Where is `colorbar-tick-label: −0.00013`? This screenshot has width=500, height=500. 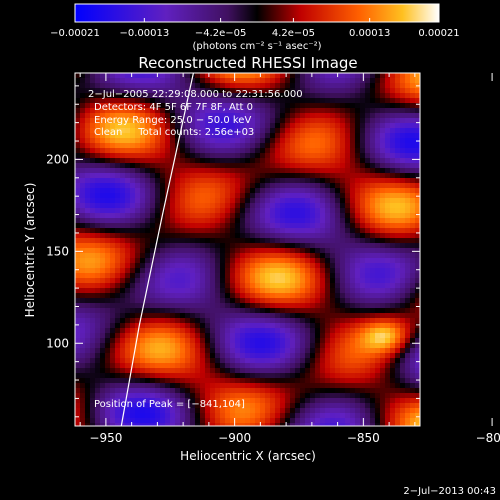
colorbar-tick-label: −0.00013 is located at coordinates (144, 33).